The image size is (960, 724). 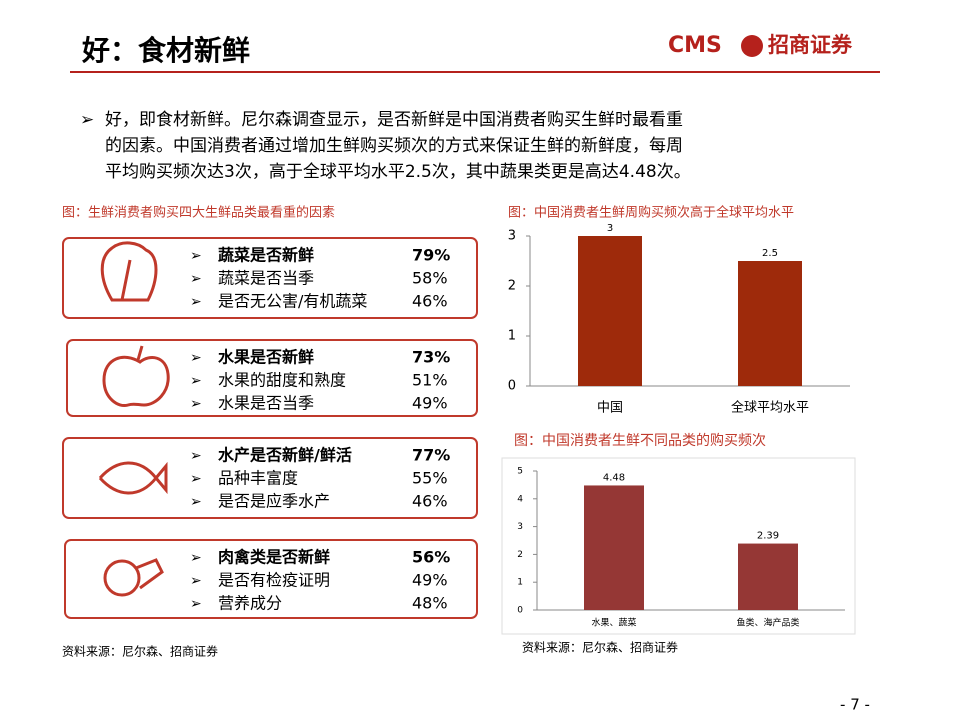 I want to click on y-tick-label: 5, so click(x=520, y=472).